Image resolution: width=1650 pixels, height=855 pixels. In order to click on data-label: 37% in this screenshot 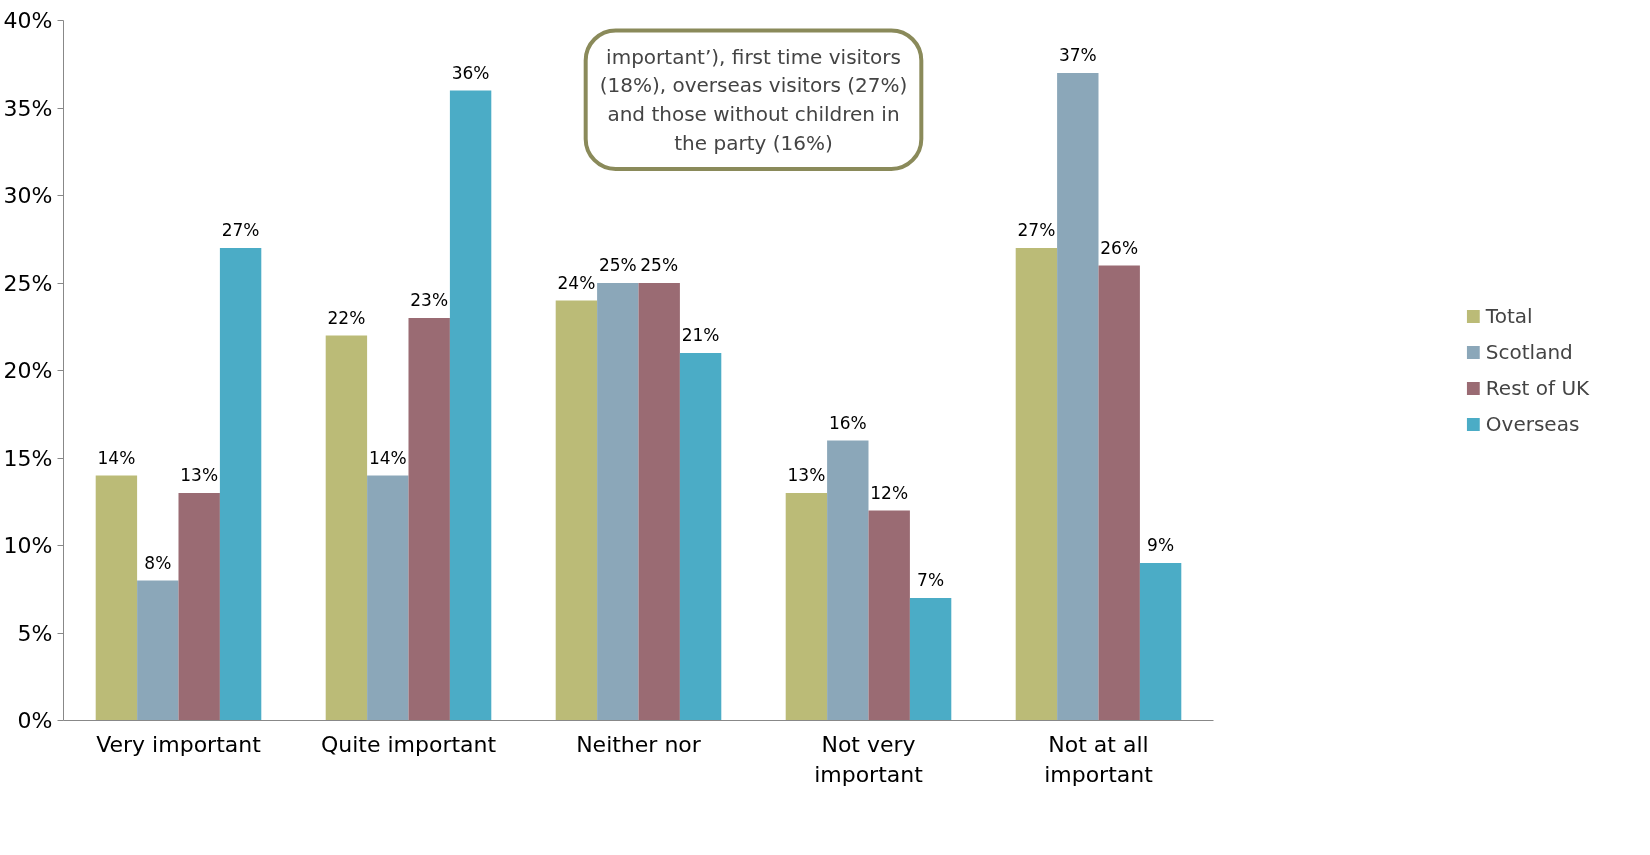, I will do `click(1077, 55)`.